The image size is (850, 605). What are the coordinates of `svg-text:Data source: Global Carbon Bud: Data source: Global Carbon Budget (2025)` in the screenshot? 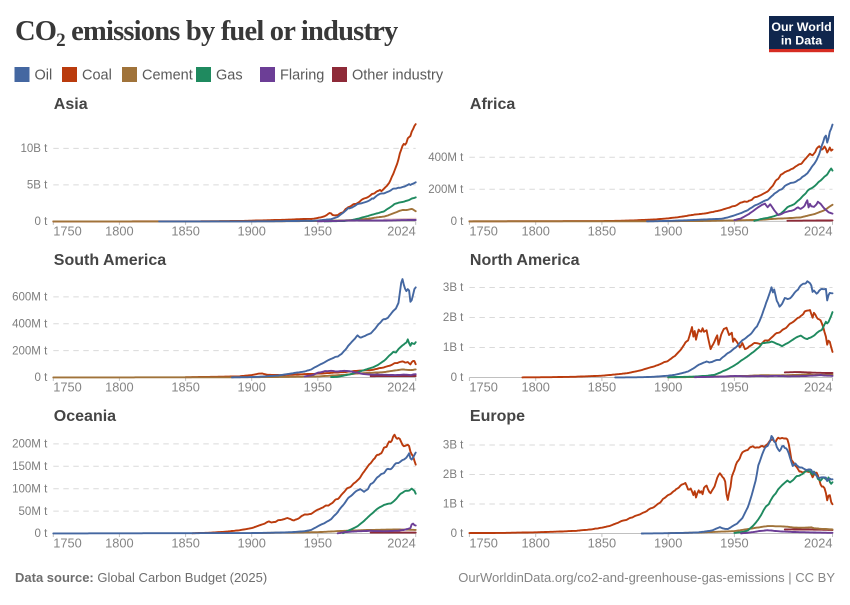 It's located at (141, 577).